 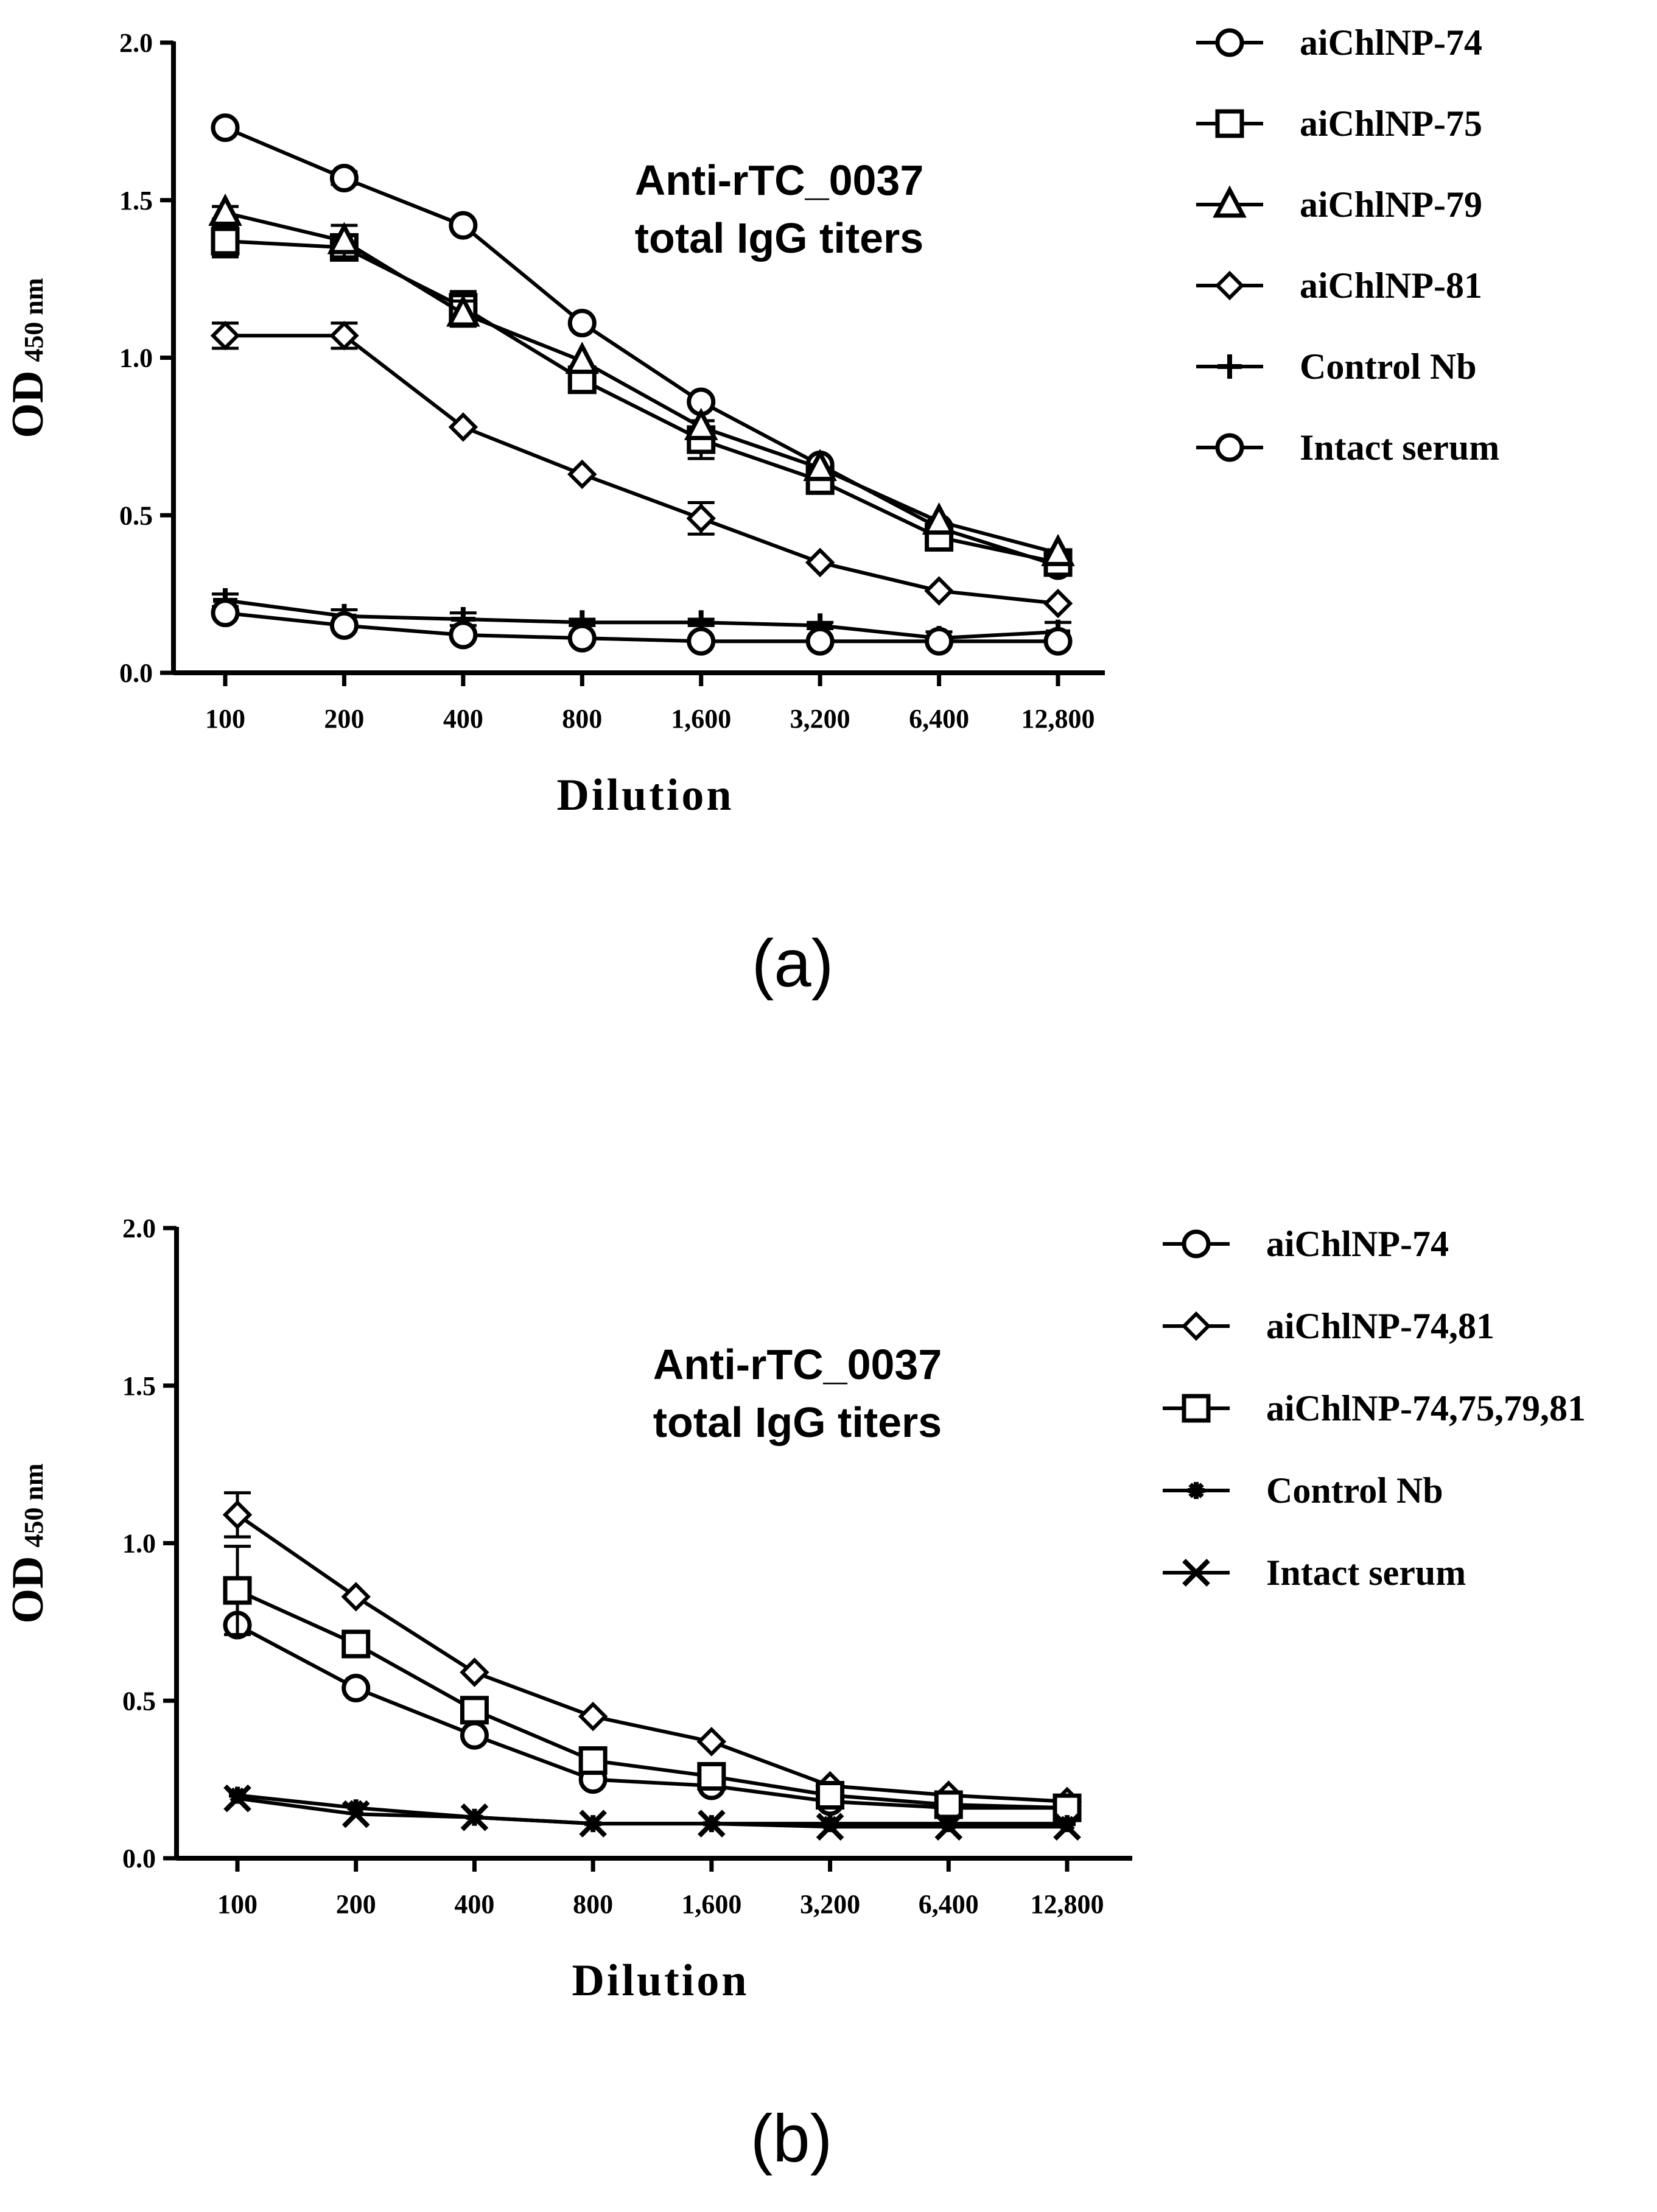 What do you see at coordinates (1339, 204) in the screenshot?
I see `legend-item: aiChlNP-79` at bounding box center [1339, 204].